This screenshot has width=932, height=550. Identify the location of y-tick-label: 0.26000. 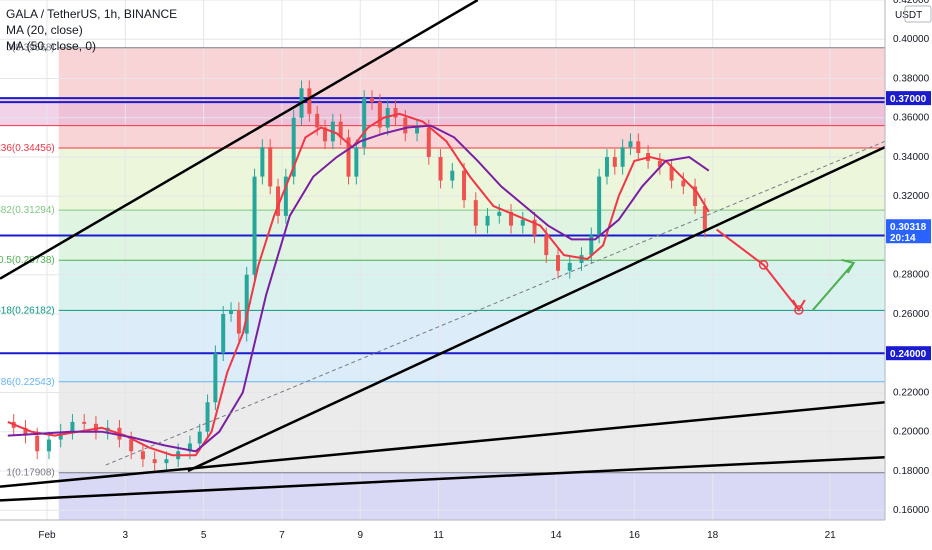
(911, 314).